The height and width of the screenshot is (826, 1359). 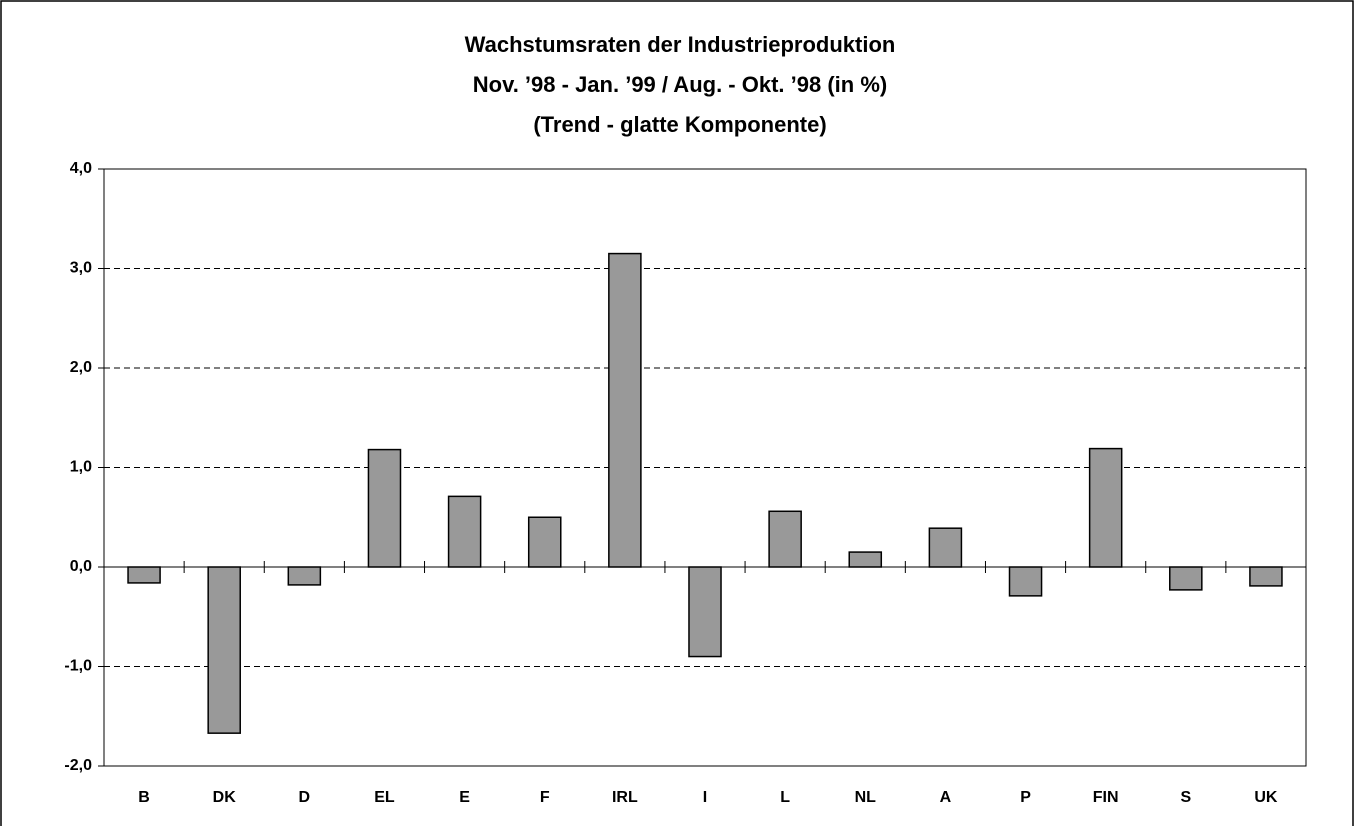 I want to click on x-tick-label: NL, so click(x=866, y=797).